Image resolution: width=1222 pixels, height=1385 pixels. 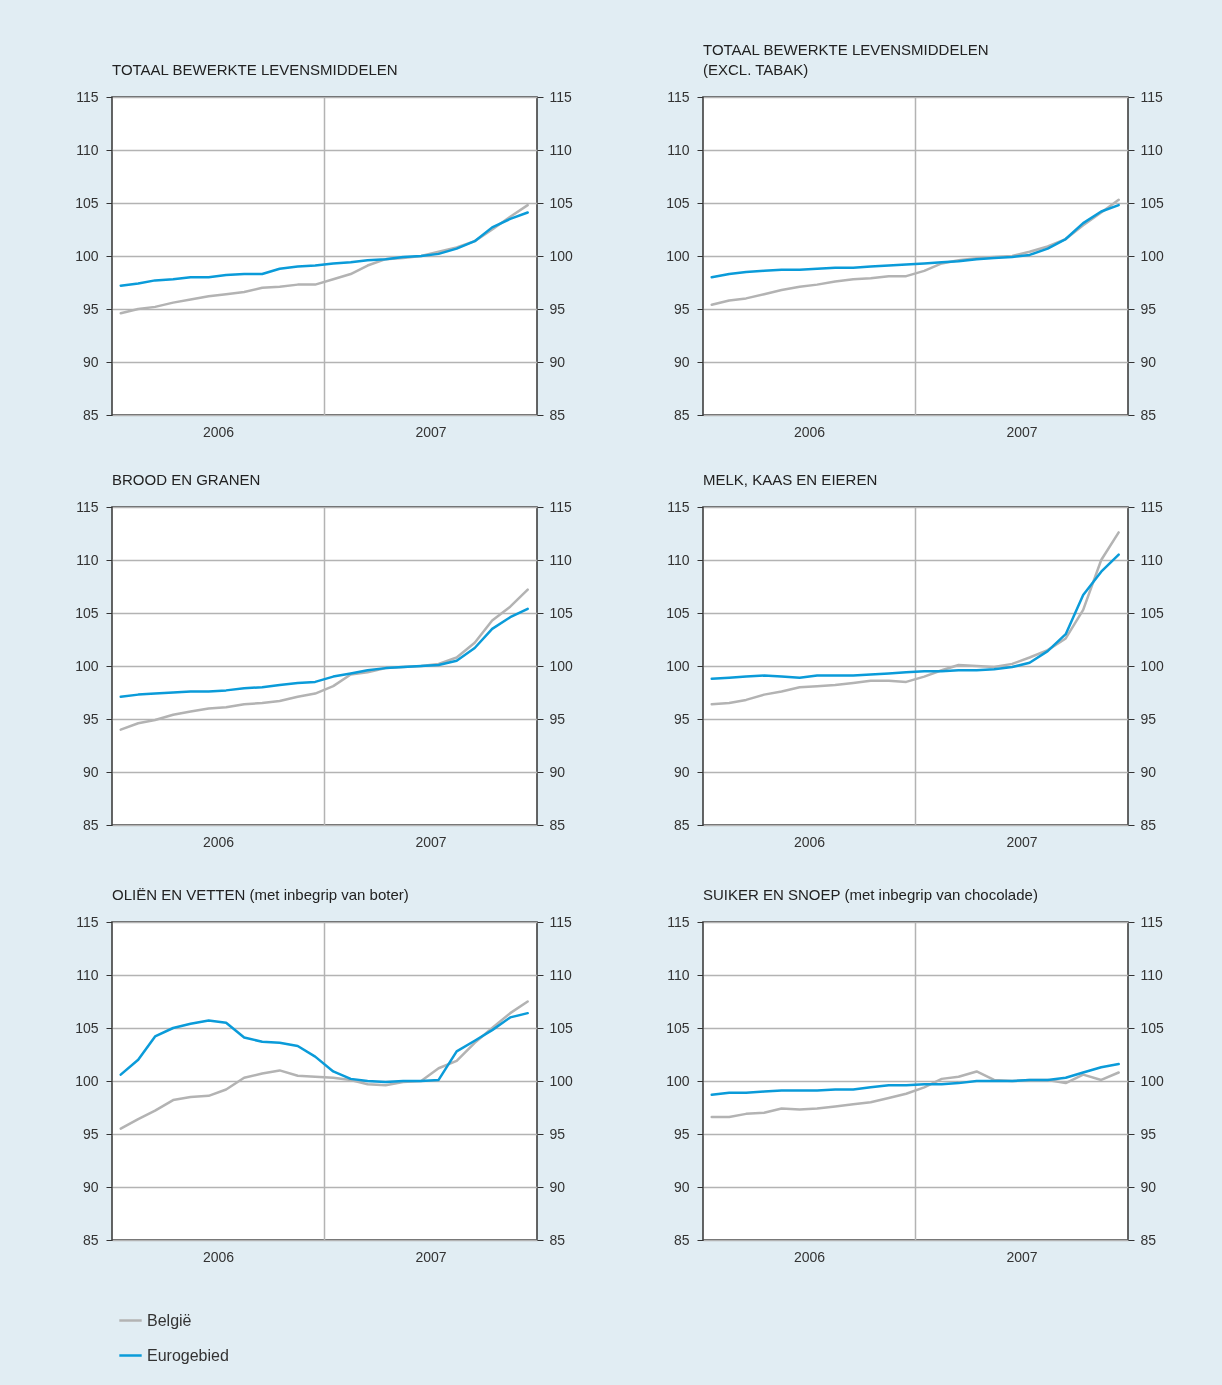 What do you see at coordinates (790, 479) in the screenshot?
I see `chart-title: MELK, KAAS EN EIEREN` at bounding box center [790, 479].